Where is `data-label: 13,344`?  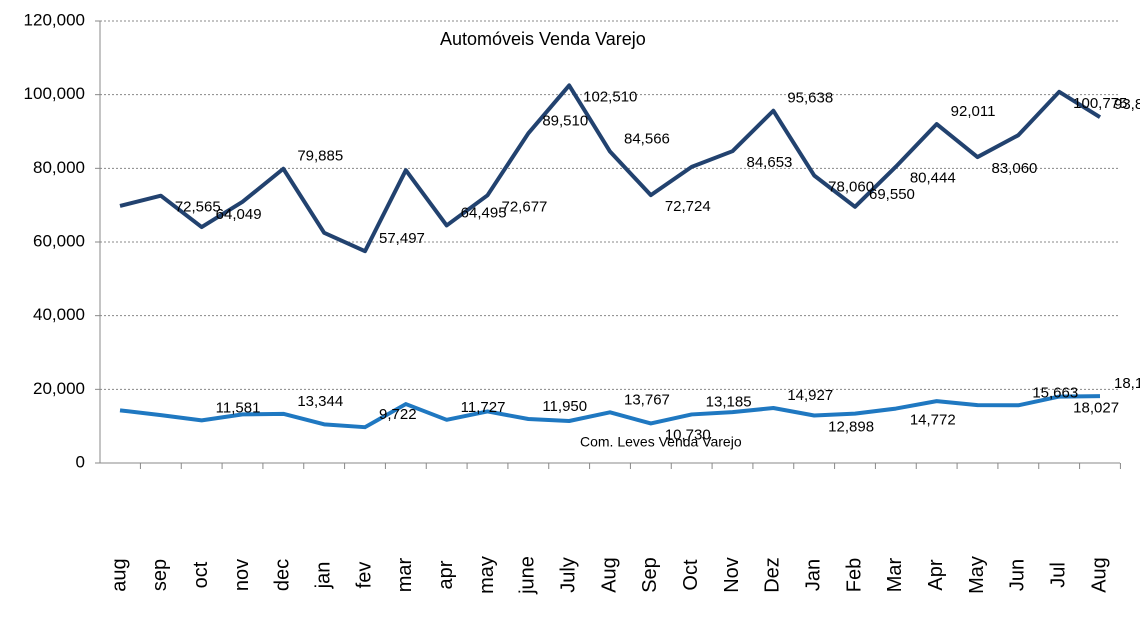 data-label: 13,344 is located at coordinates (320, 401).